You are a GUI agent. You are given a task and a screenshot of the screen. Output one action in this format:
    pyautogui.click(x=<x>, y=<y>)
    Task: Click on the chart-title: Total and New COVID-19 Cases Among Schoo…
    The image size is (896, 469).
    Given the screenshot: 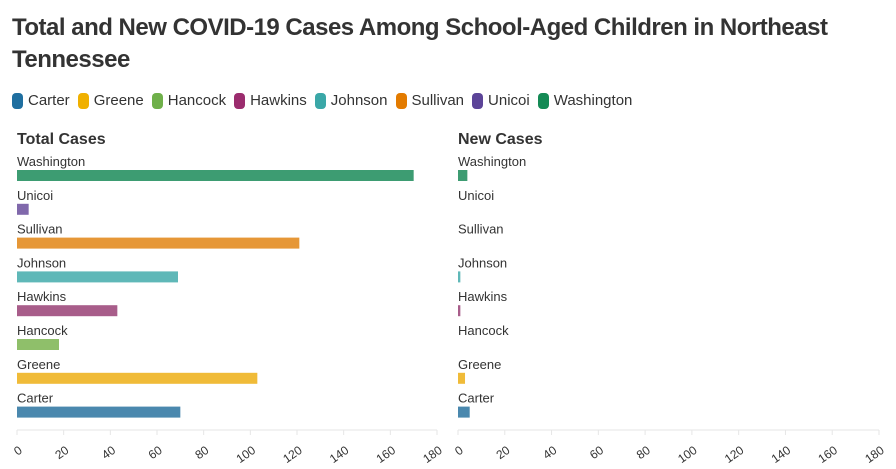 What is the action you would take?
    pyautogui.click(x=420, y=43)
    